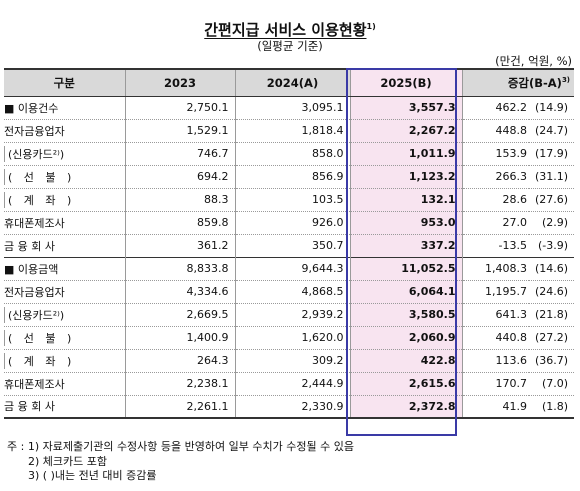  What do you see at coordinates (180, 292) in the screenshot?
I see `cell-2023: 4,334.6` at bounding box center [180, 292].